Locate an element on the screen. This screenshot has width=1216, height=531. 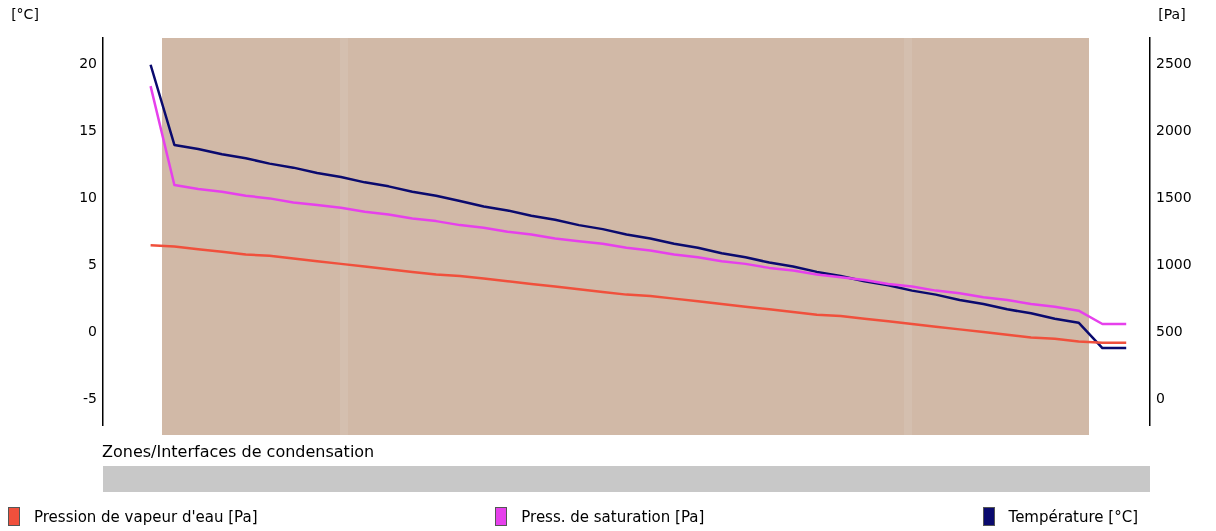
y2-tick-label: 0 is located at coordinates (1160, 397).